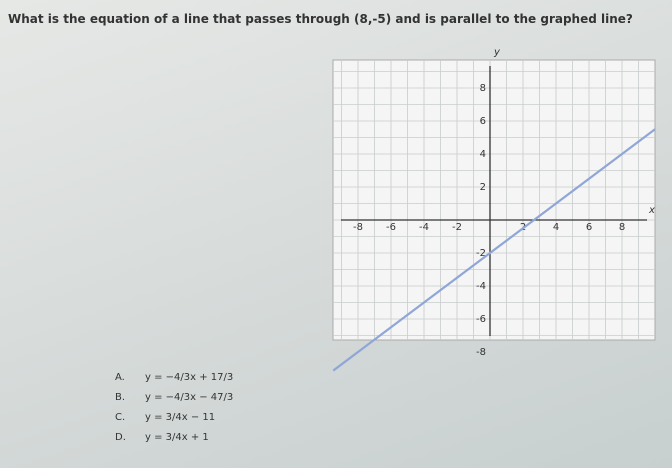  Describe the element at coordinates (483, 121) in the screenshot. I see `y-tick-label: 6` at that location.